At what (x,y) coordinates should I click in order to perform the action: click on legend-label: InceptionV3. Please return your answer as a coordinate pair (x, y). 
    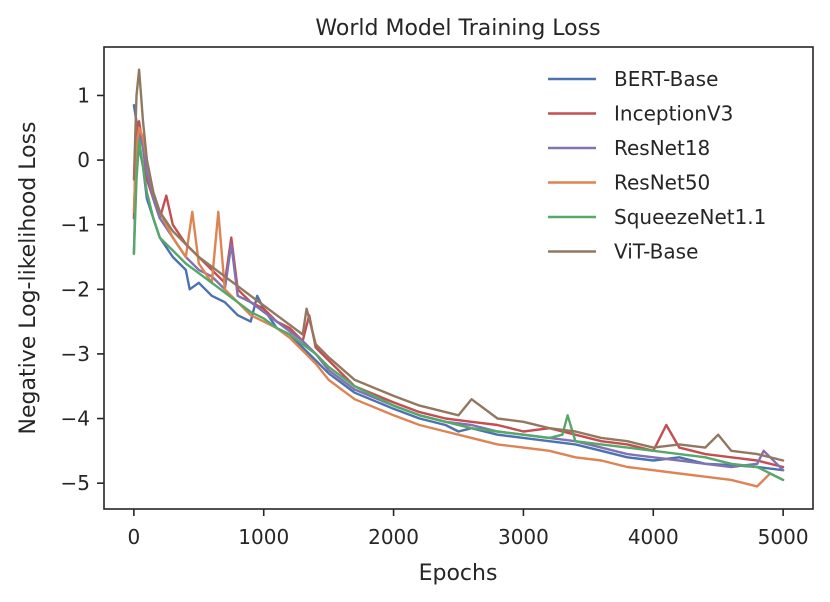
    Looking at the image, I should click on (673, 114).